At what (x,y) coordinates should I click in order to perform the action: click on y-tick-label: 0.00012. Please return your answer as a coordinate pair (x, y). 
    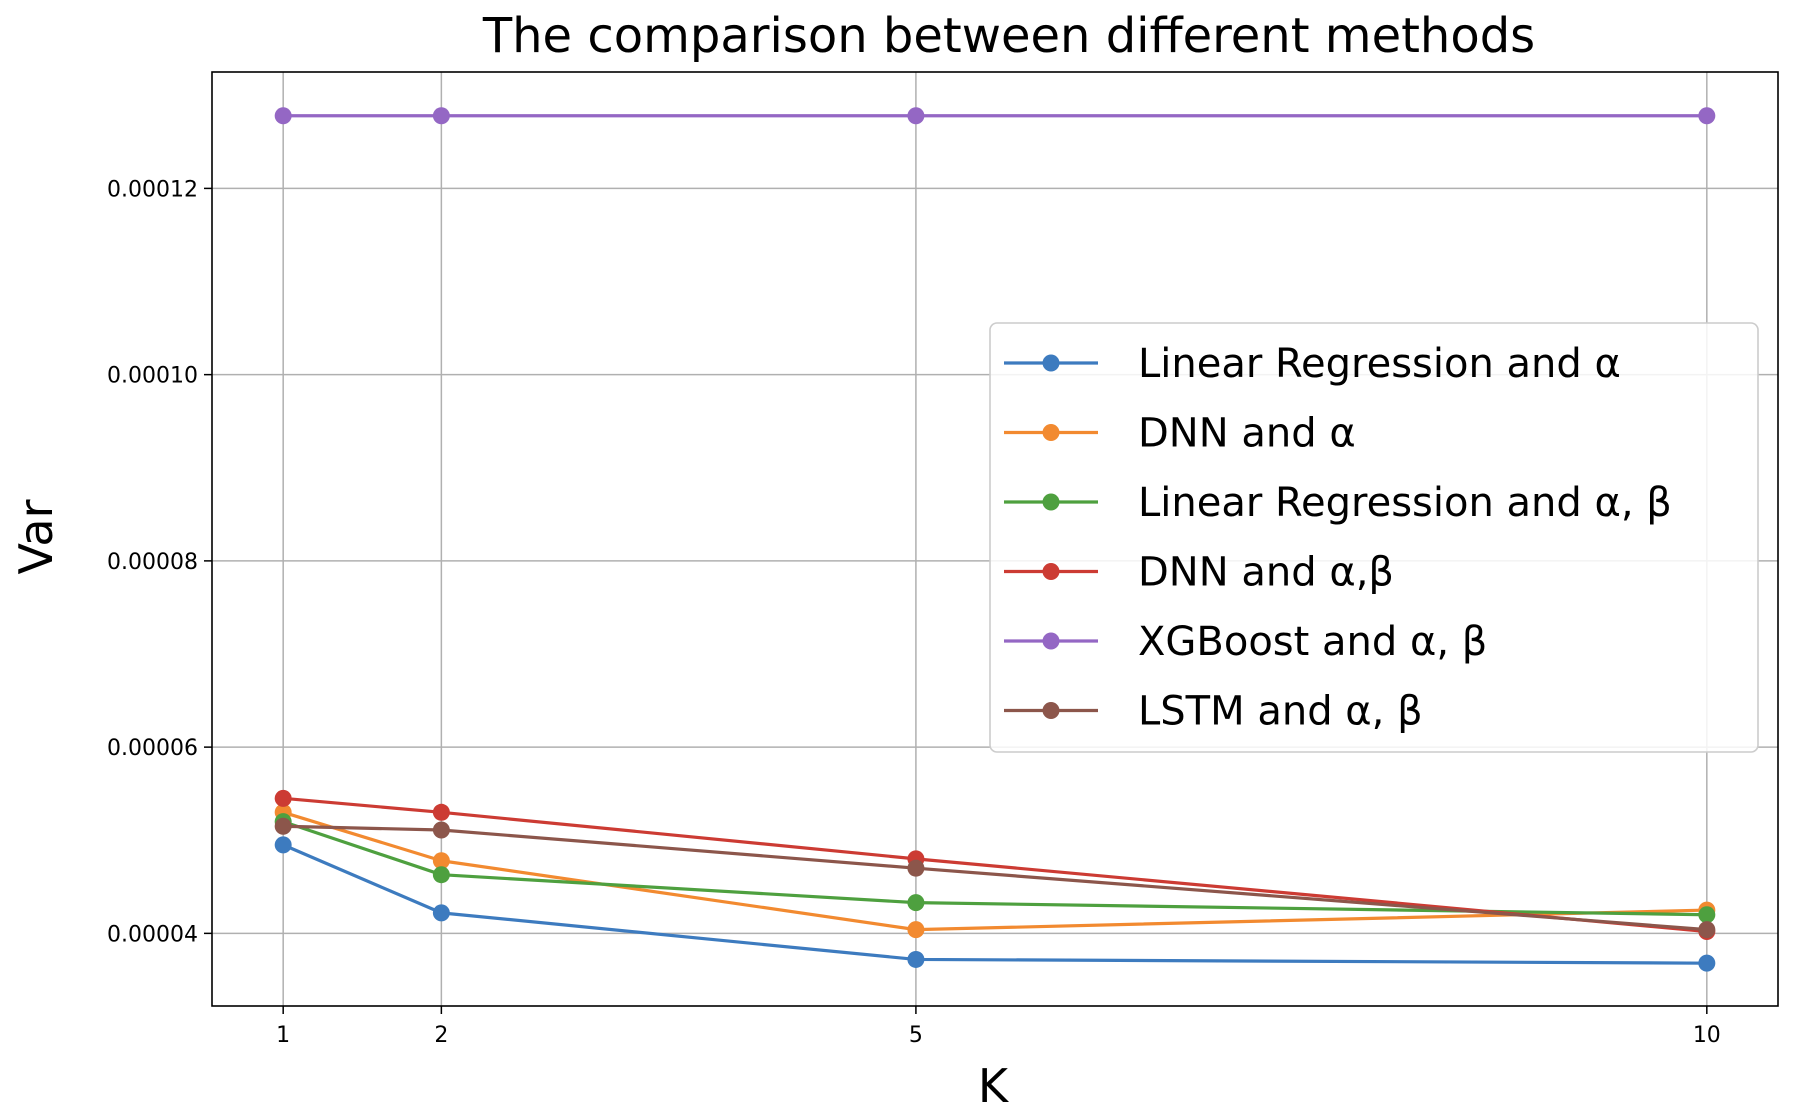
    Looking at the image, I should click on (152, 189).